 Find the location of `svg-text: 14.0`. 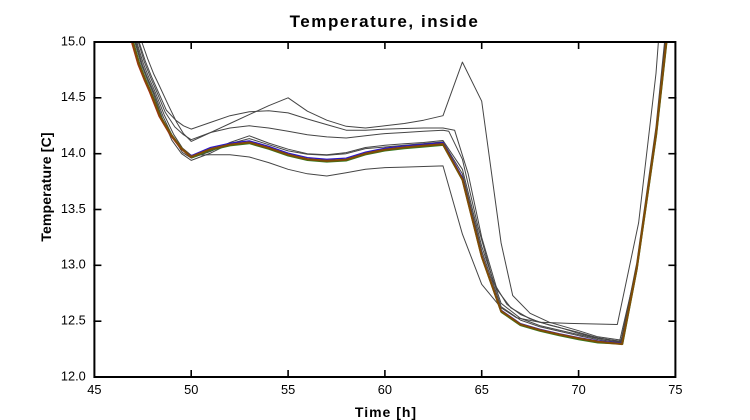

svg-text: 14.0 is located at coordinates (73, 152).